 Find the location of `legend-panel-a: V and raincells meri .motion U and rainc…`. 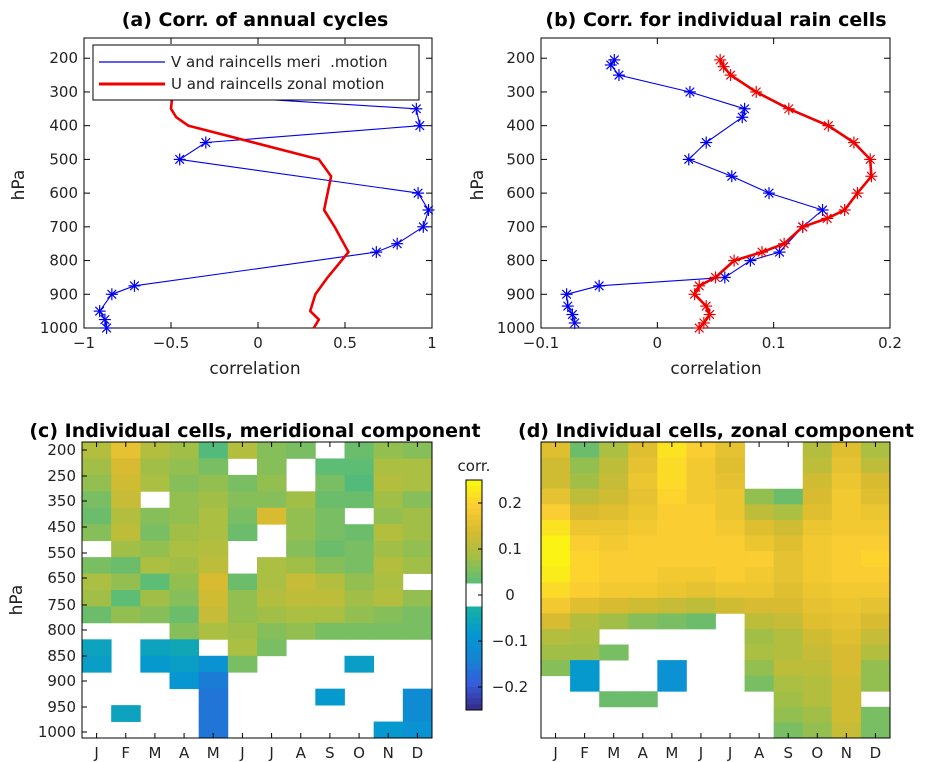

legend-panel-a: V and raincells meri .motion U and rainc… is located at coordinates (256, 72).